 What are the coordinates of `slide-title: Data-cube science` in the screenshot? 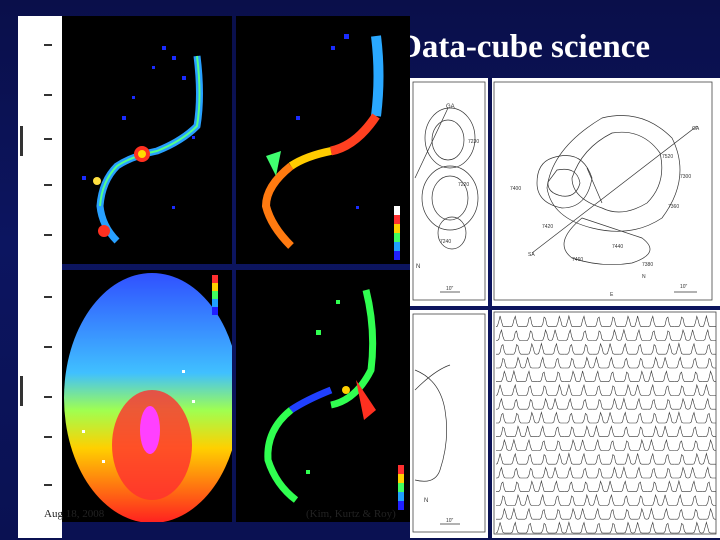 It's located at (524, 47).